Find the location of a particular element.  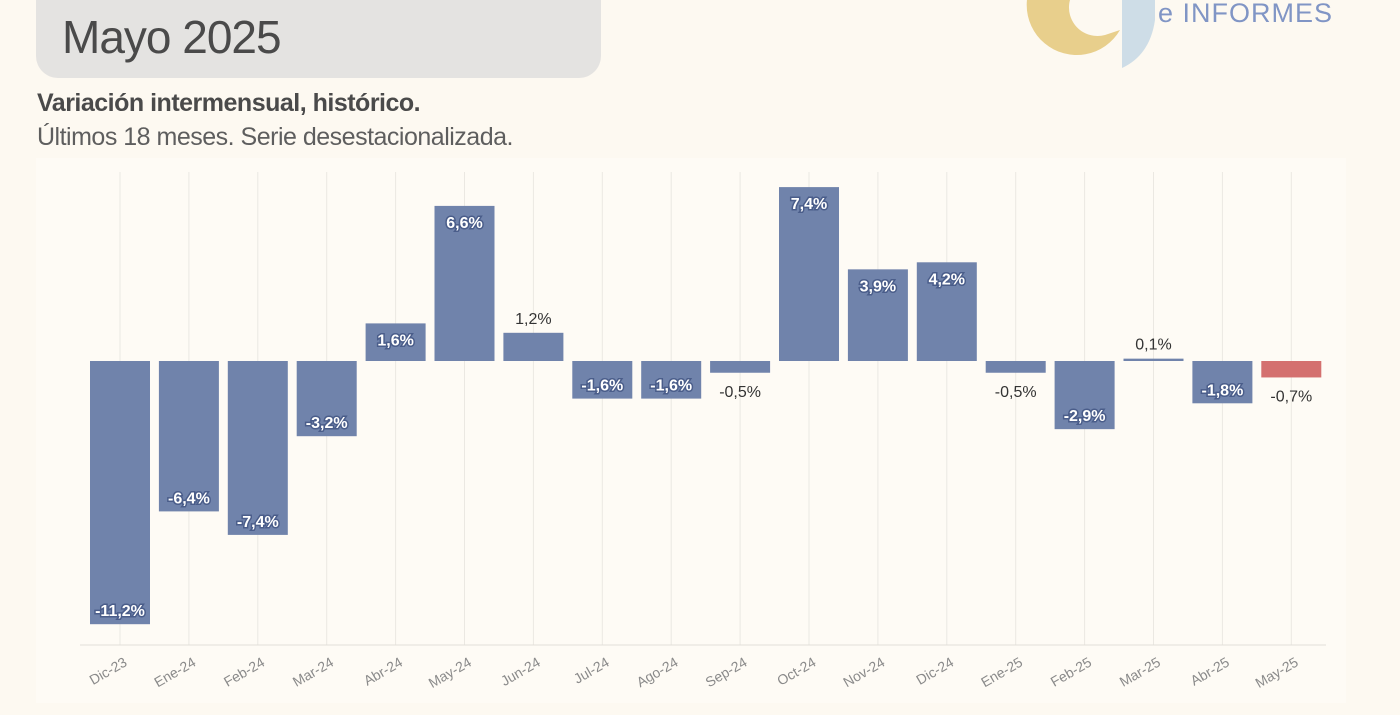

page-title: Mayo 2025 is located at coordinates (172, 37).